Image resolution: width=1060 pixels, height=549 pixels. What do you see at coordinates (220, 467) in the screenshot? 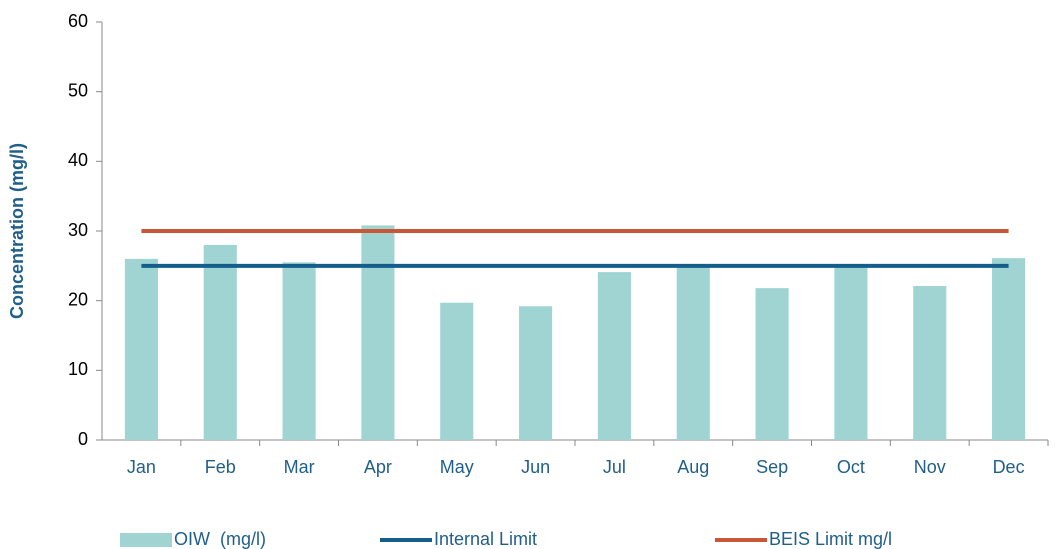
I see `x-tick-label: Feb` at bounding box center [220, 467].